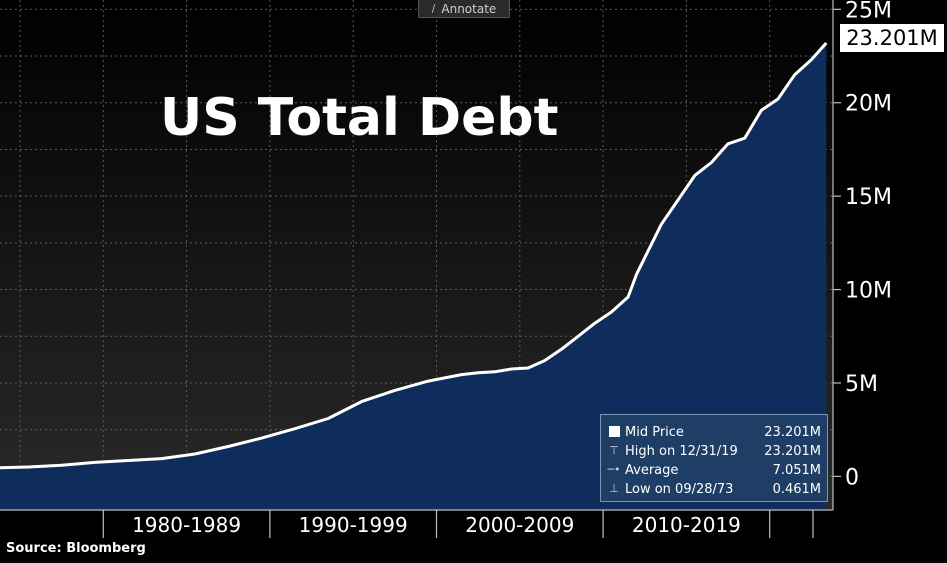 This screenshot has height=563, width=947. Describe the element at coordinates (654, 432) in the screenshot. I see `legend-label: Mid Price` at that location.